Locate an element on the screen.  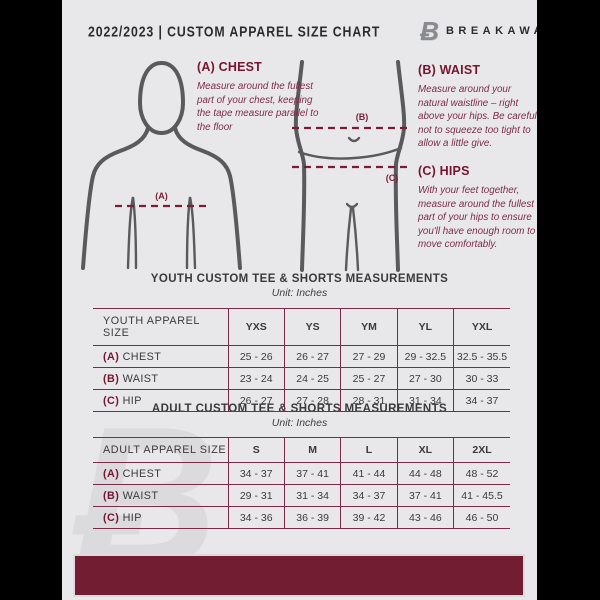
measurement-value-cell: 34 - 36 is located at coordinates (256, 517).